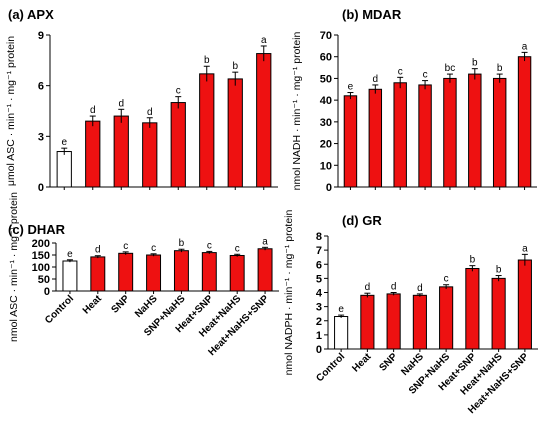 The height and width of the screenshot is (447, 550). I want to click on panel-title: (a) APX, so click(31, 14).